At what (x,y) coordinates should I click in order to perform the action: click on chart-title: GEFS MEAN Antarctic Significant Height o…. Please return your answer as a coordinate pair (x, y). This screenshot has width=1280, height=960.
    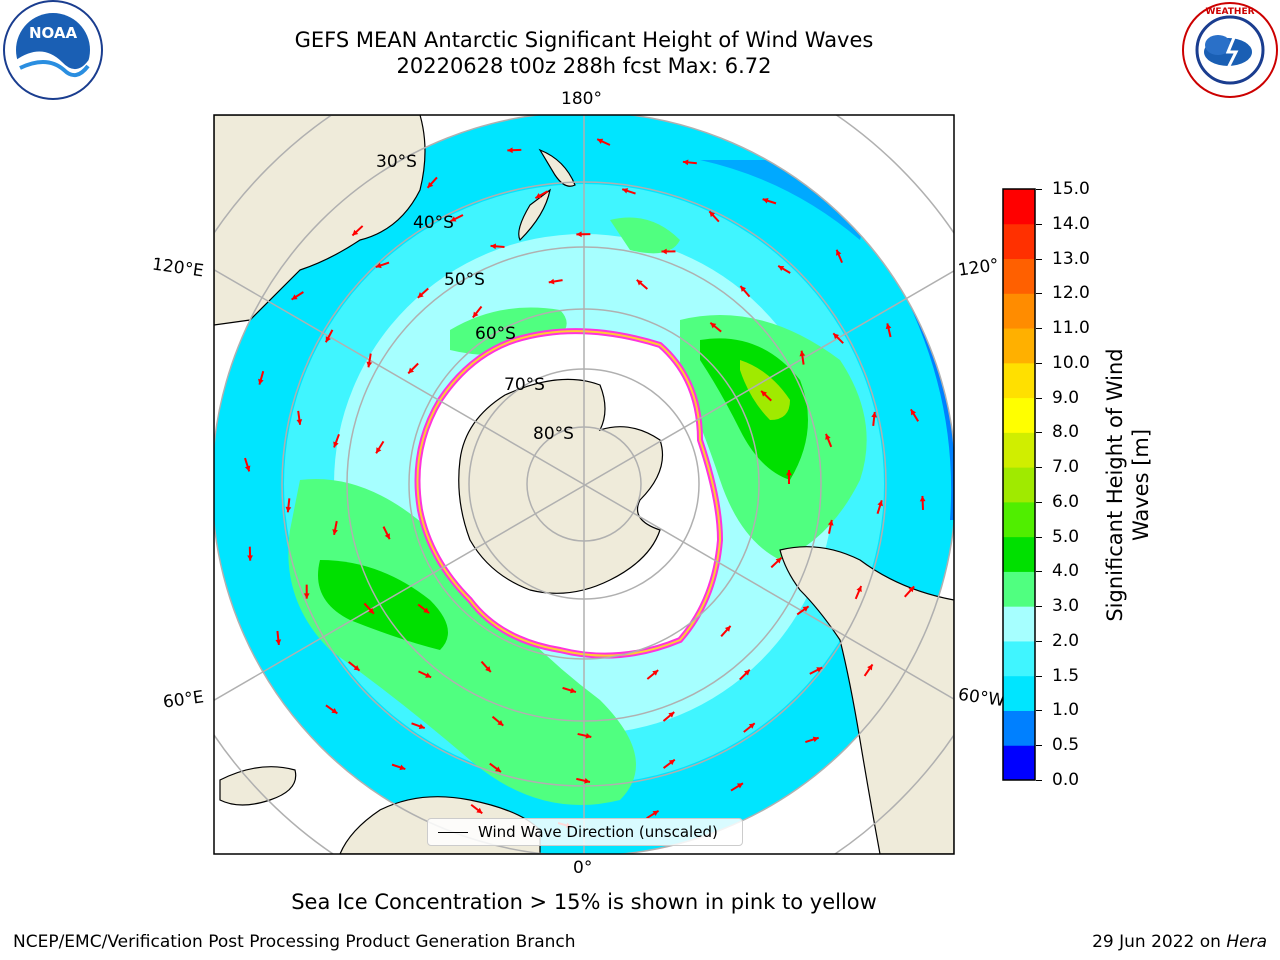
    Looking at the image, I should click on (584, 40).